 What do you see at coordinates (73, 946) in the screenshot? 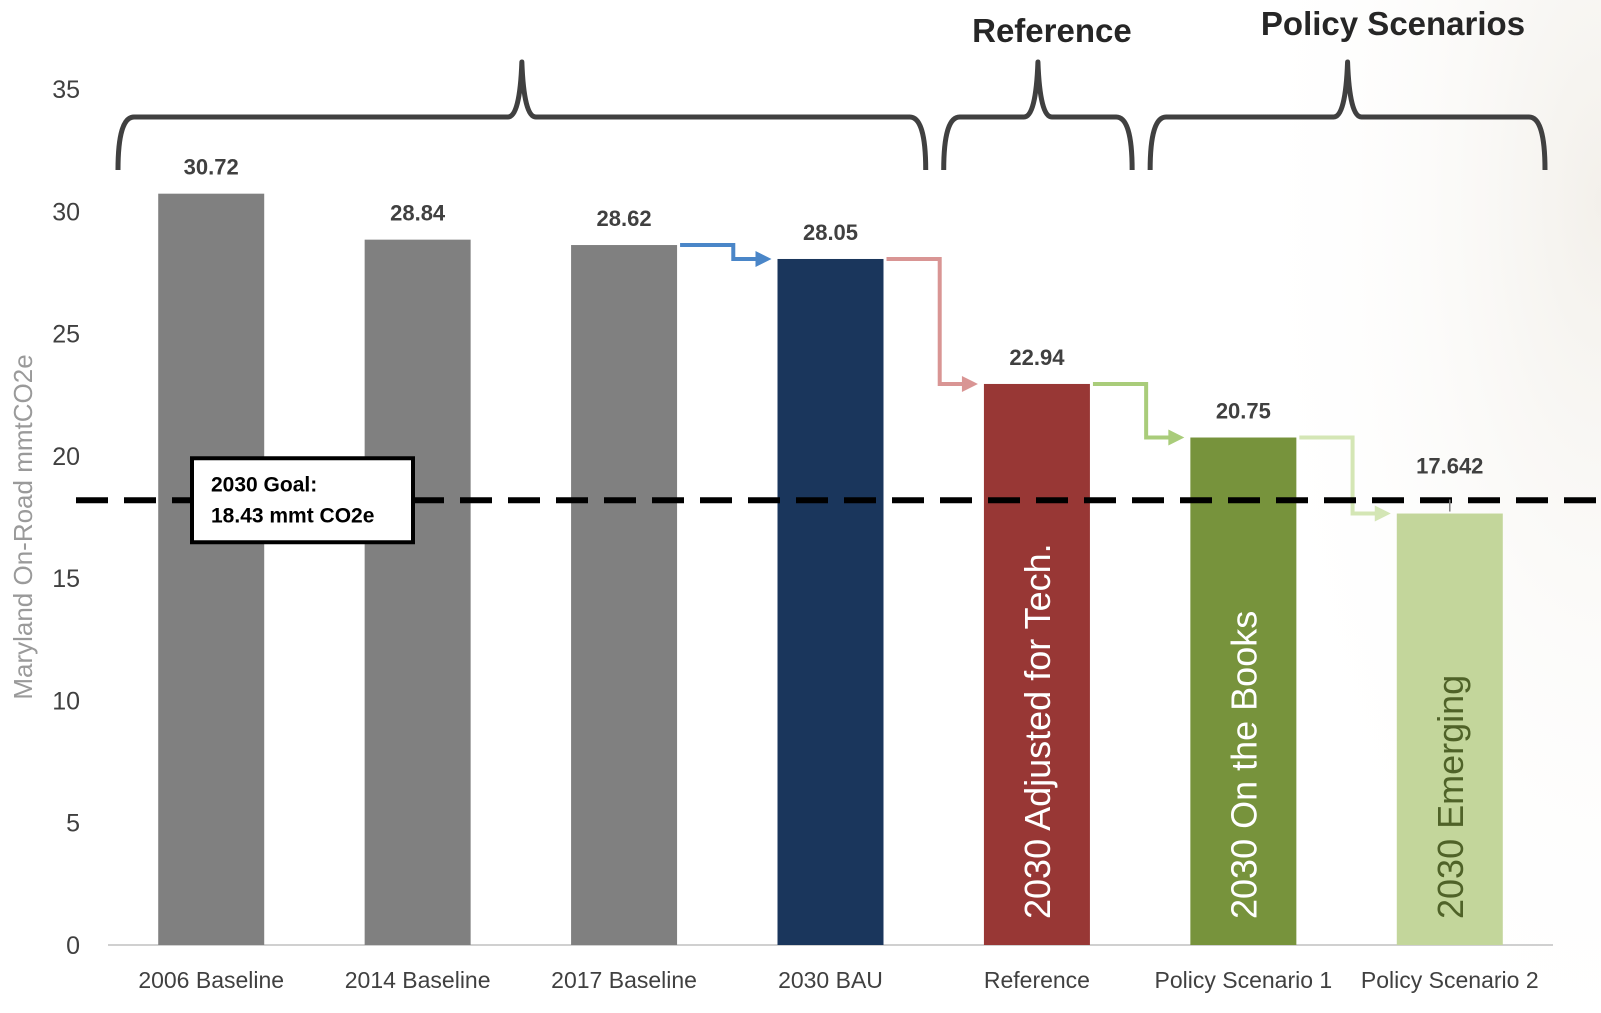
I see `y-tick-label: 0` at bounding box center [73, 946].